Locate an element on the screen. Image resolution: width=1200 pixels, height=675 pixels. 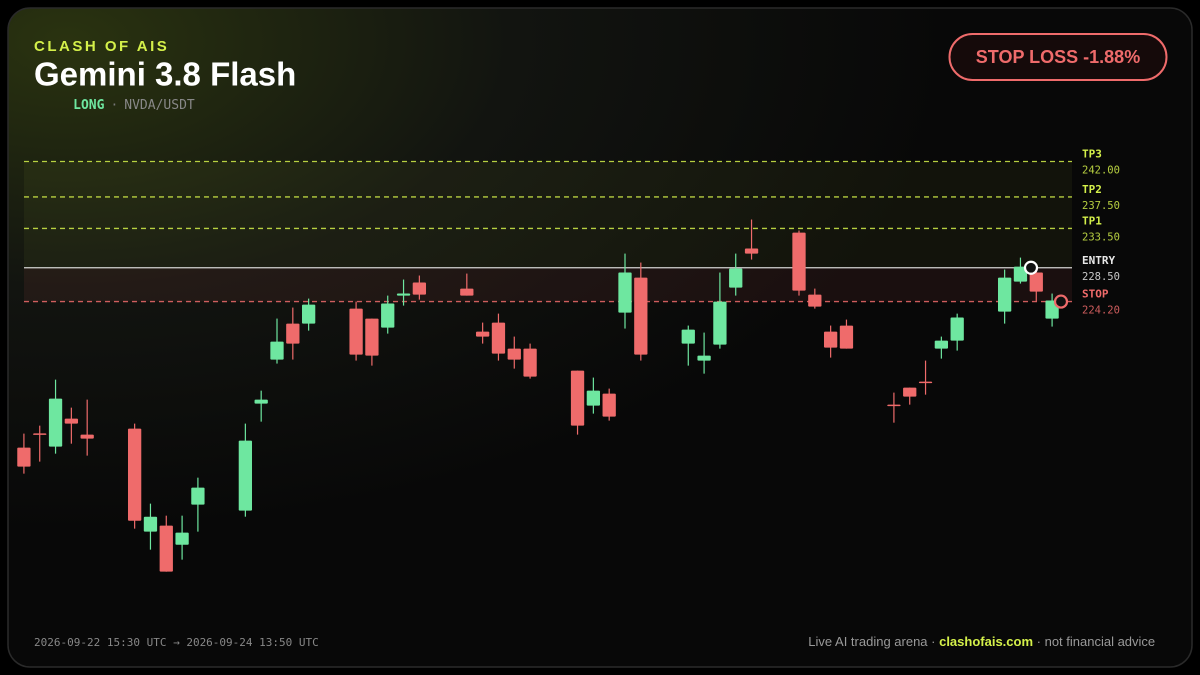
site: clashofais.com is located at coordinates (986, 641).